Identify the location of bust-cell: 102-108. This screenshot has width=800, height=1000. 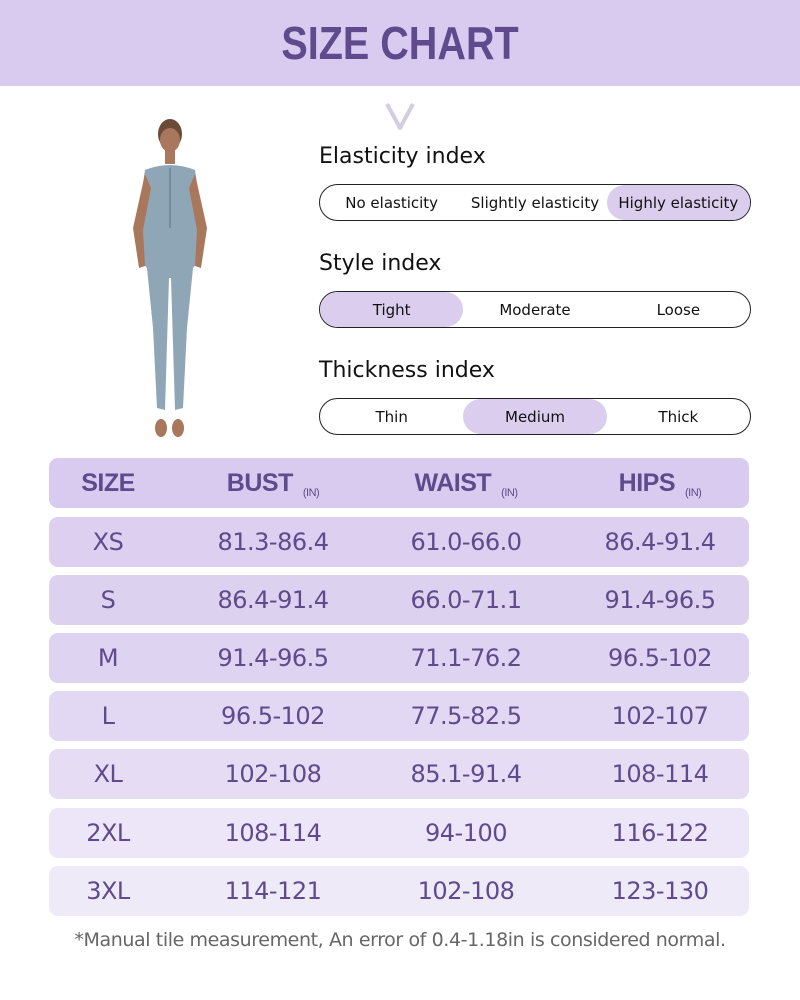
(273, 774).